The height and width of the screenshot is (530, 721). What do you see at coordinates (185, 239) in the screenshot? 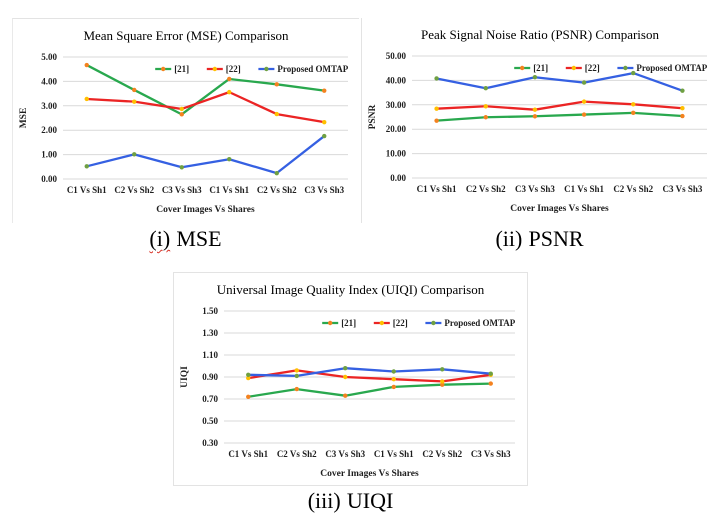
I see `caption-mse: (i) MSE` at bounding box center [185, 239].